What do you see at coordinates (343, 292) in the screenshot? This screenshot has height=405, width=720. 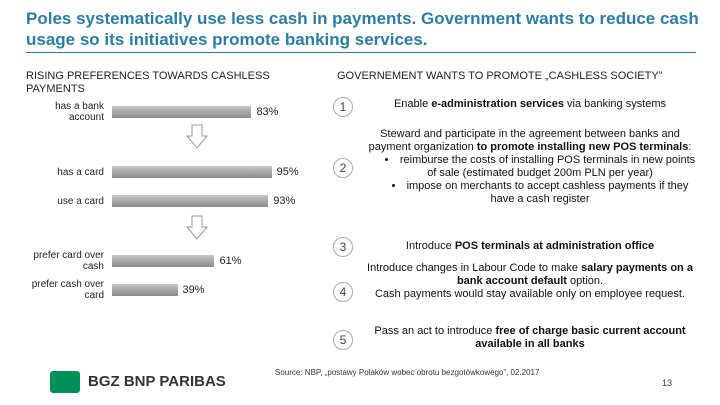 I see `item-number: 4` at bounding box center [343, 292].